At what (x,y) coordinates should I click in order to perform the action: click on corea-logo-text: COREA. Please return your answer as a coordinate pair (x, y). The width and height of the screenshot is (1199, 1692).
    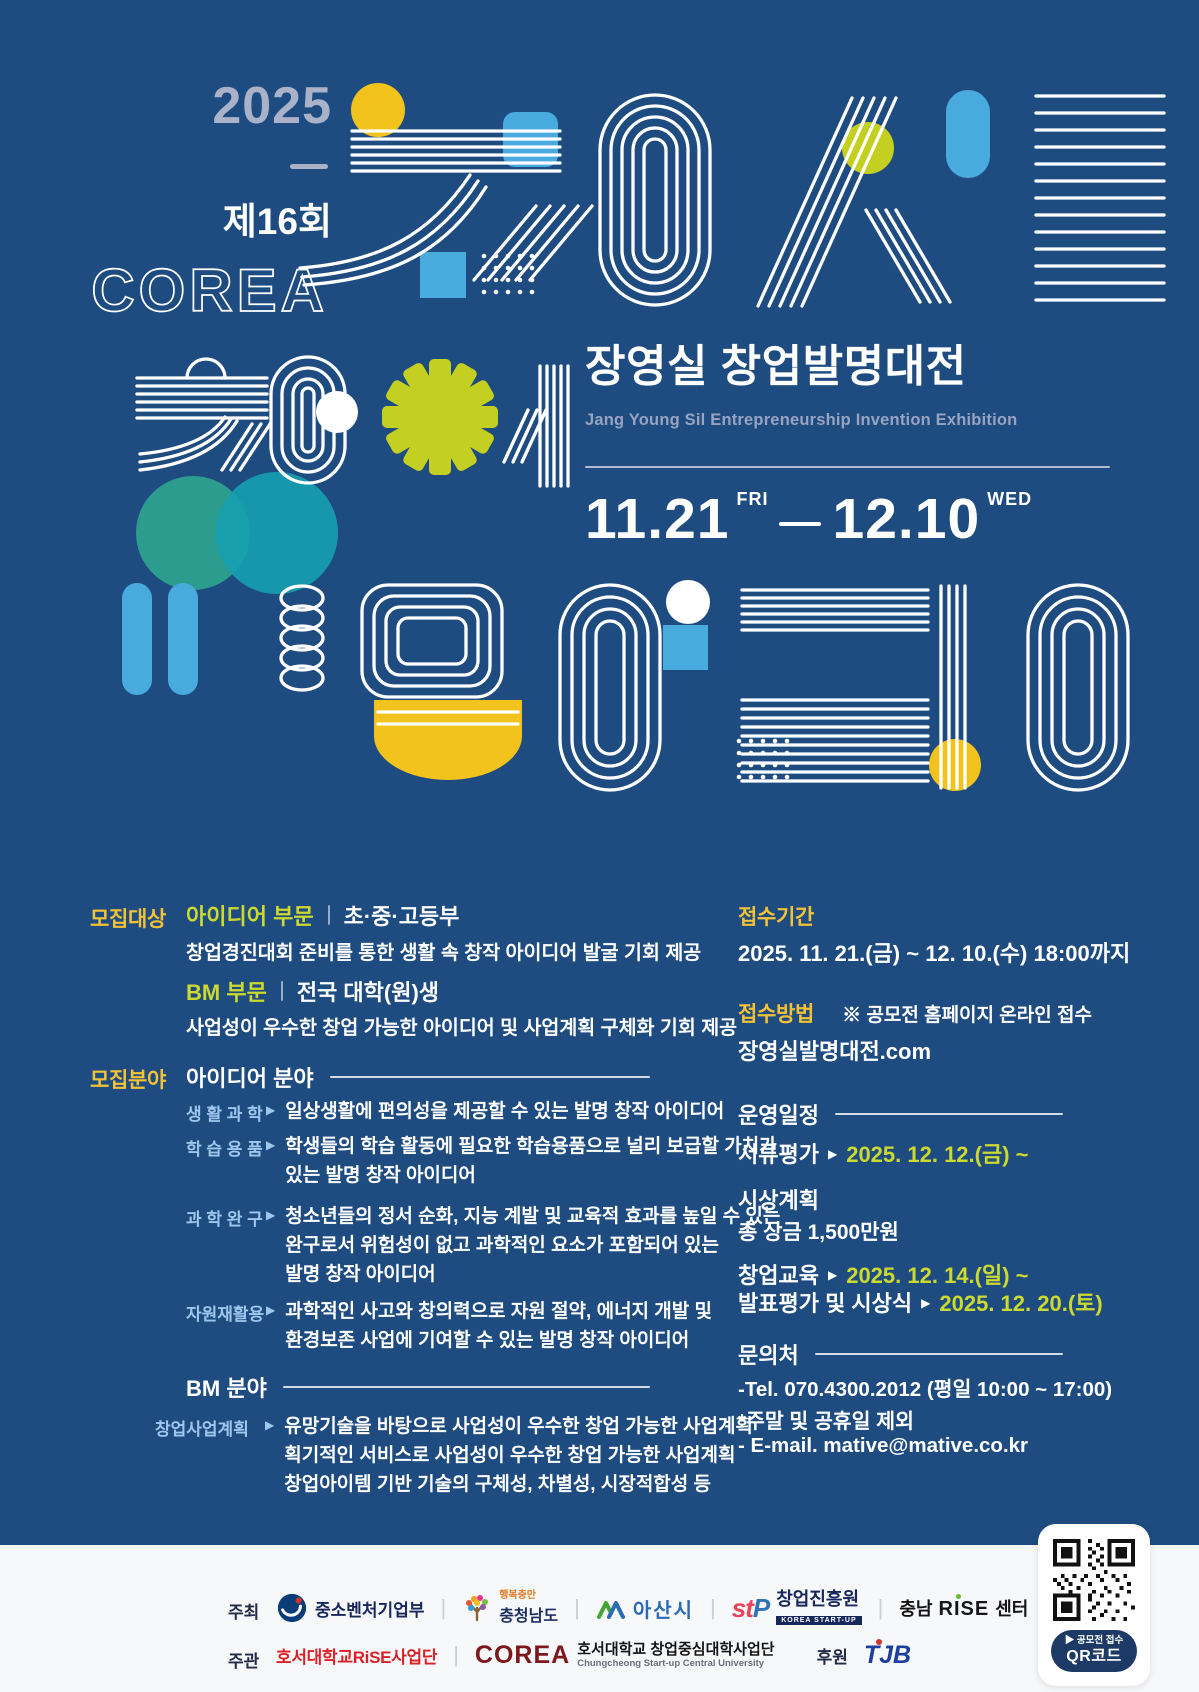
    Looking at the image, I should click on (209, 290).